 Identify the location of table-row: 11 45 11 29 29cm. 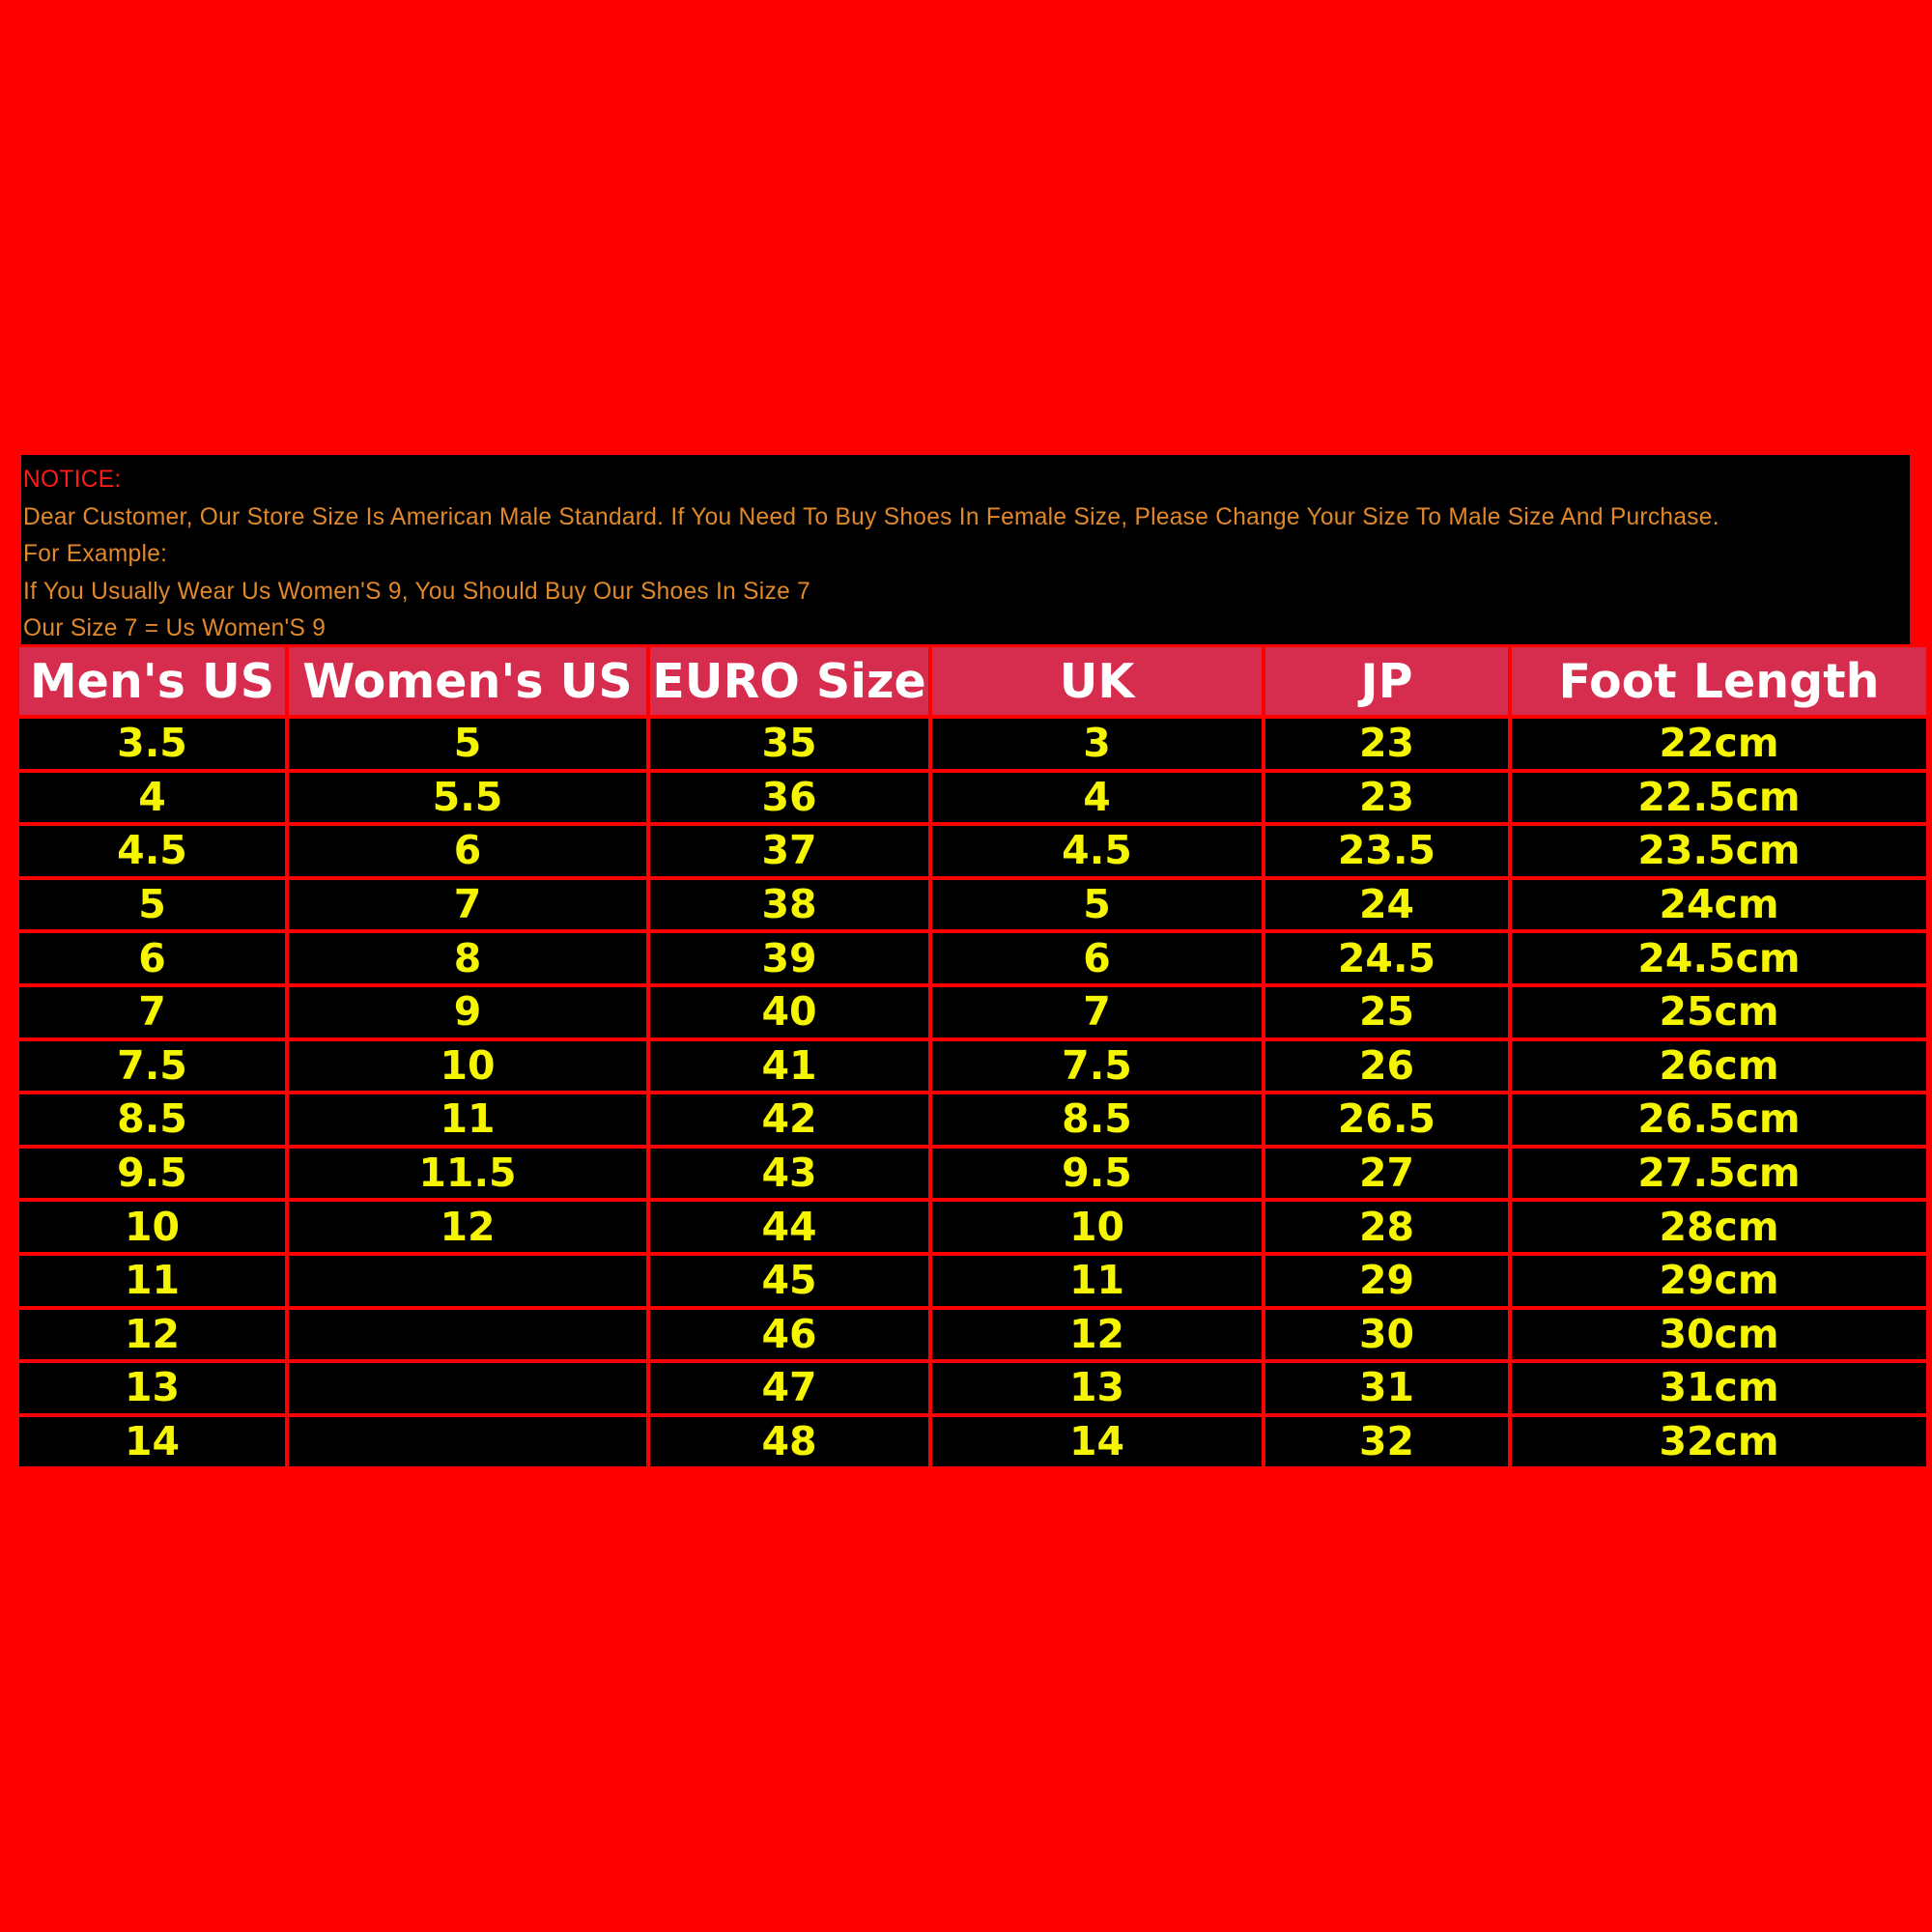
(972, 1280).